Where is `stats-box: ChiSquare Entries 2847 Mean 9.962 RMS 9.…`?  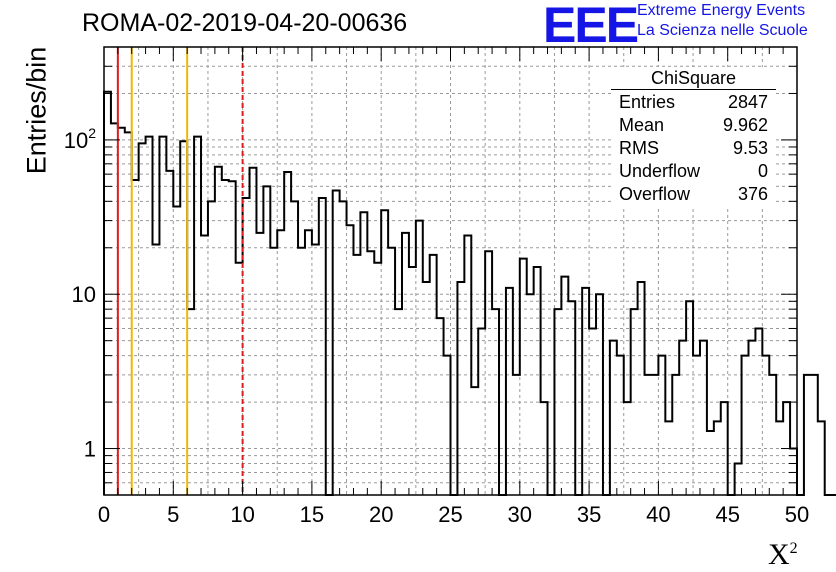 stats-box: ChiSquare Entries 2847 Mean 9.962 RMS 9.… is located at coordinates (693, 137).